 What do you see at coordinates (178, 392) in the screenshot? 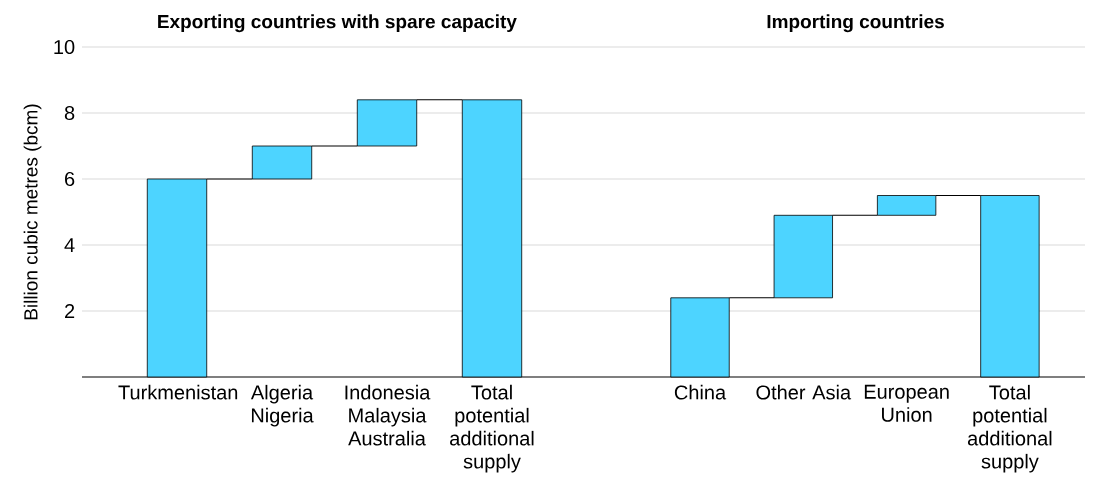
I see `x-tick-label: Turkmenistan` at bounding box center [178, 392].